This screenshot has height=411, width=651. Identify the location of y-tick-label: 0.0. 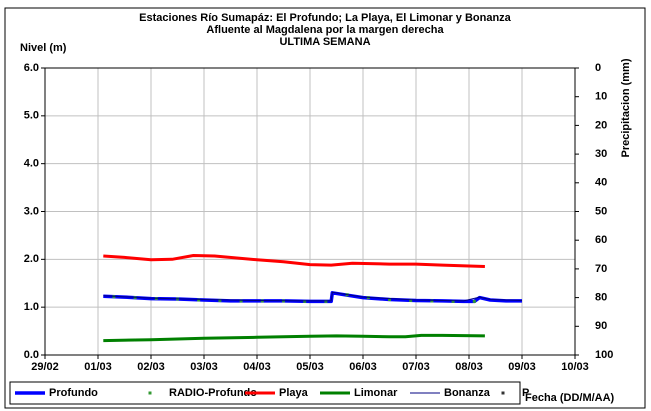
(31, 355).